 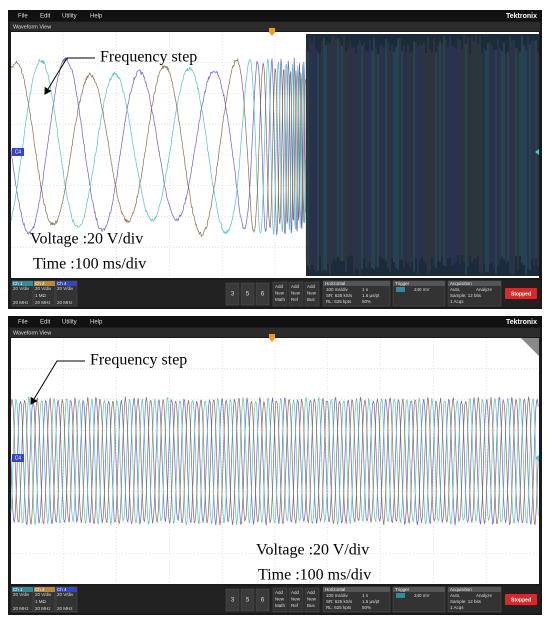 What do you see at coordinates (419, 283) in the screenshot?
I see `trigger-box-header` at bounding box center [419, 283].